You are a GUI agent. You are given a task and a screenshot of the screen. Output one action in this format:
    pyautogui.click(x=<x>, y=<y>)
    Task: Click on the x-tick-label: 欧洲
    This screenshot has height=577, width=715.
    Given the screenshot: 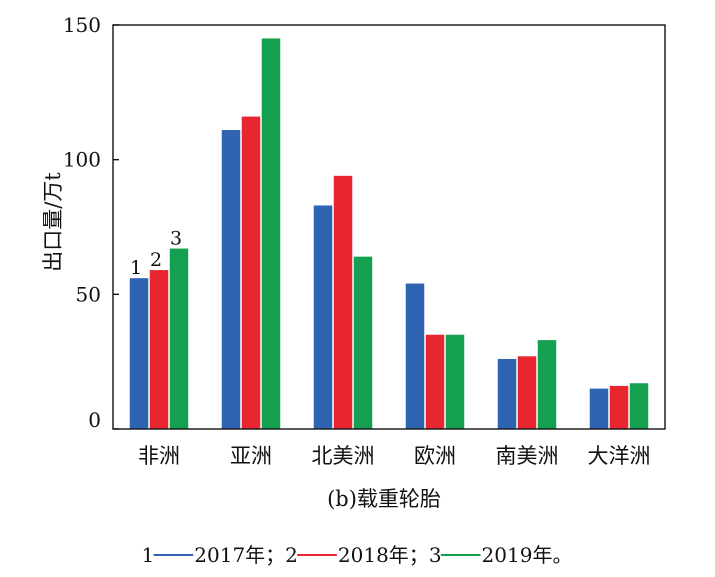 What is the action you would take?
    pyautogui.click(x=435, y=456)
    